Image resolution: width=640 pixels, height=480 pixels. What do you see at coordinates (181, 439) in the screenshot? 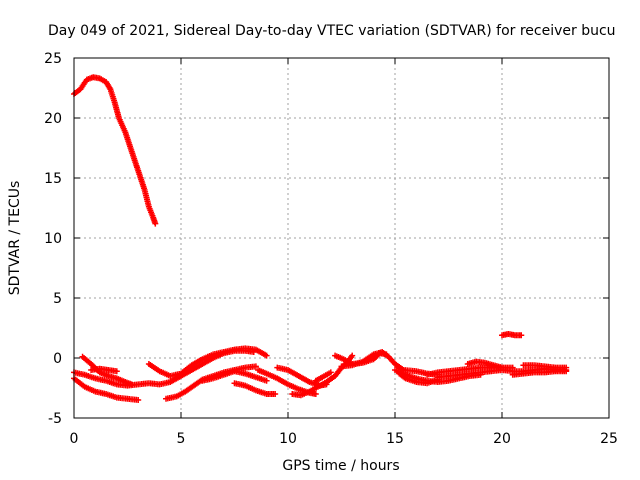
I see `x-tick-label: 5` at bounding box center [181, 439].